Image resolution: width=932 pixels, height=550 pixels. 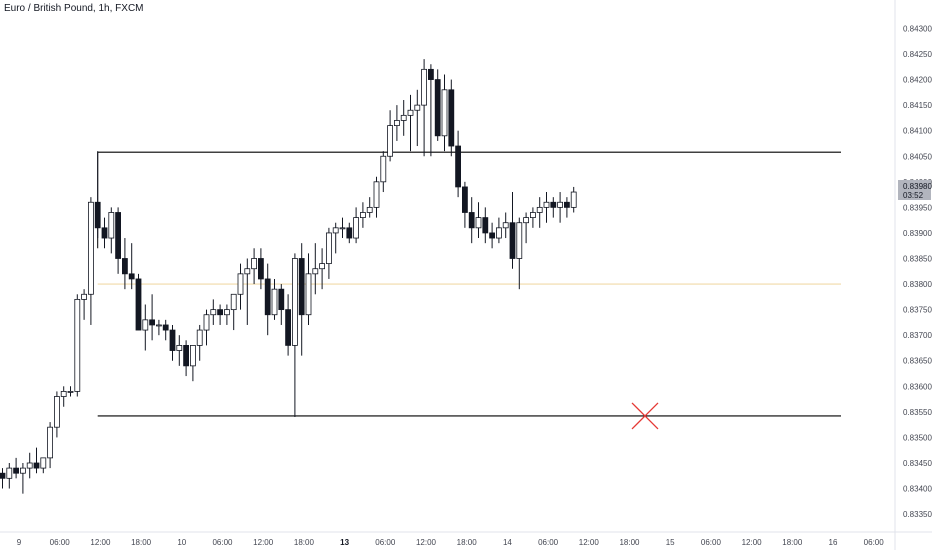 What do you see at coordinates (917, 437) in the screenshot?
I see `price-tick-label: 0.83500` at bounding box center [917, 437].